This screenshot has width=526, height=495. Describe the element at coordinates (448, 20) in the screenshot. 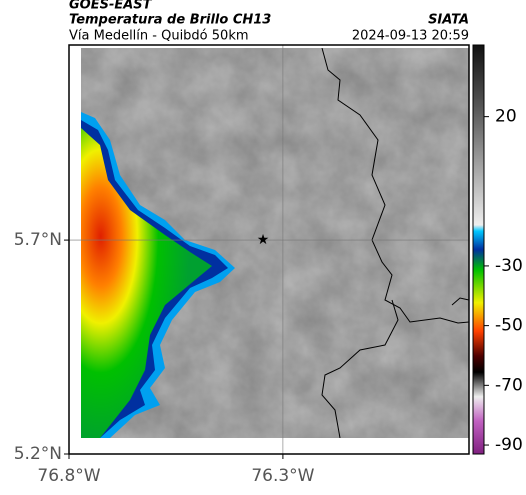

I see `source: SIATA` at that location.